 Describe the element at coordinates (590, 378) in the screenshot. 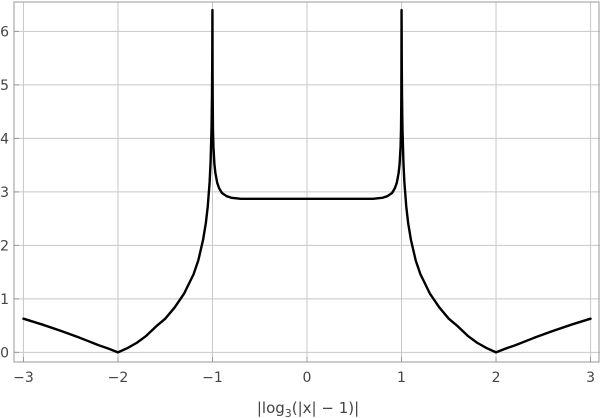

I see `x-tick-label-6: 3` at that location.